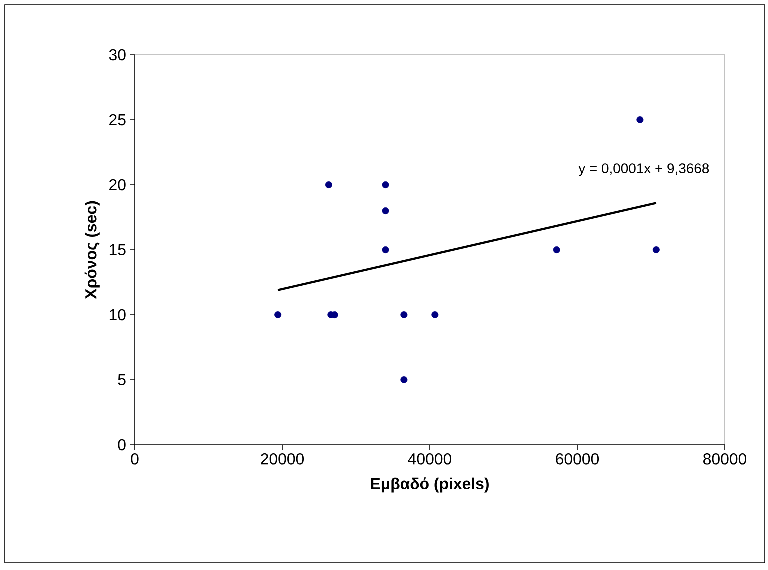 Image resolution: width=768 pixels, height=570 pixels. I want to click on x-axis-title: Εμβαδό (pixels), so click(430, 485).